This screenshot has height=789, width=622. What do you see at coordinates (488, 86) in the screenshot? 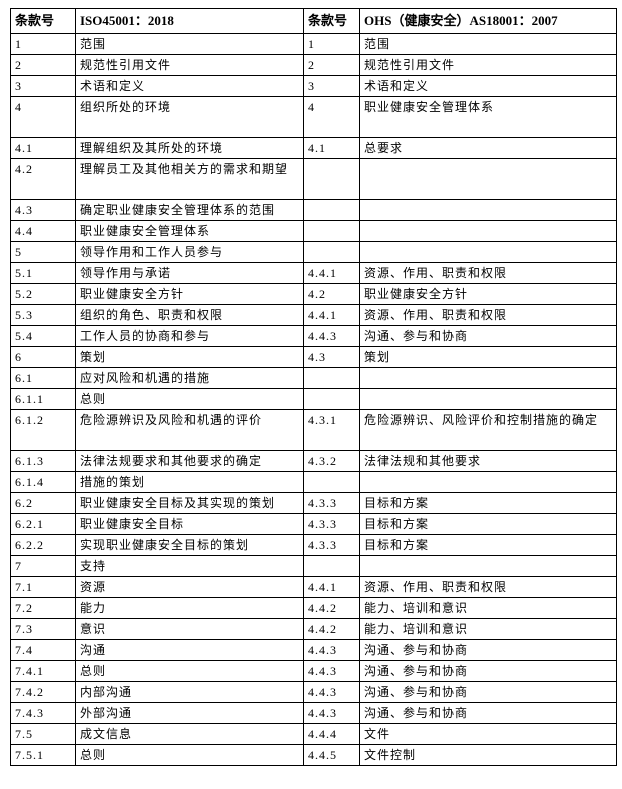
I see `clause-title: 术语和定义` at bounding box center [488, 86].